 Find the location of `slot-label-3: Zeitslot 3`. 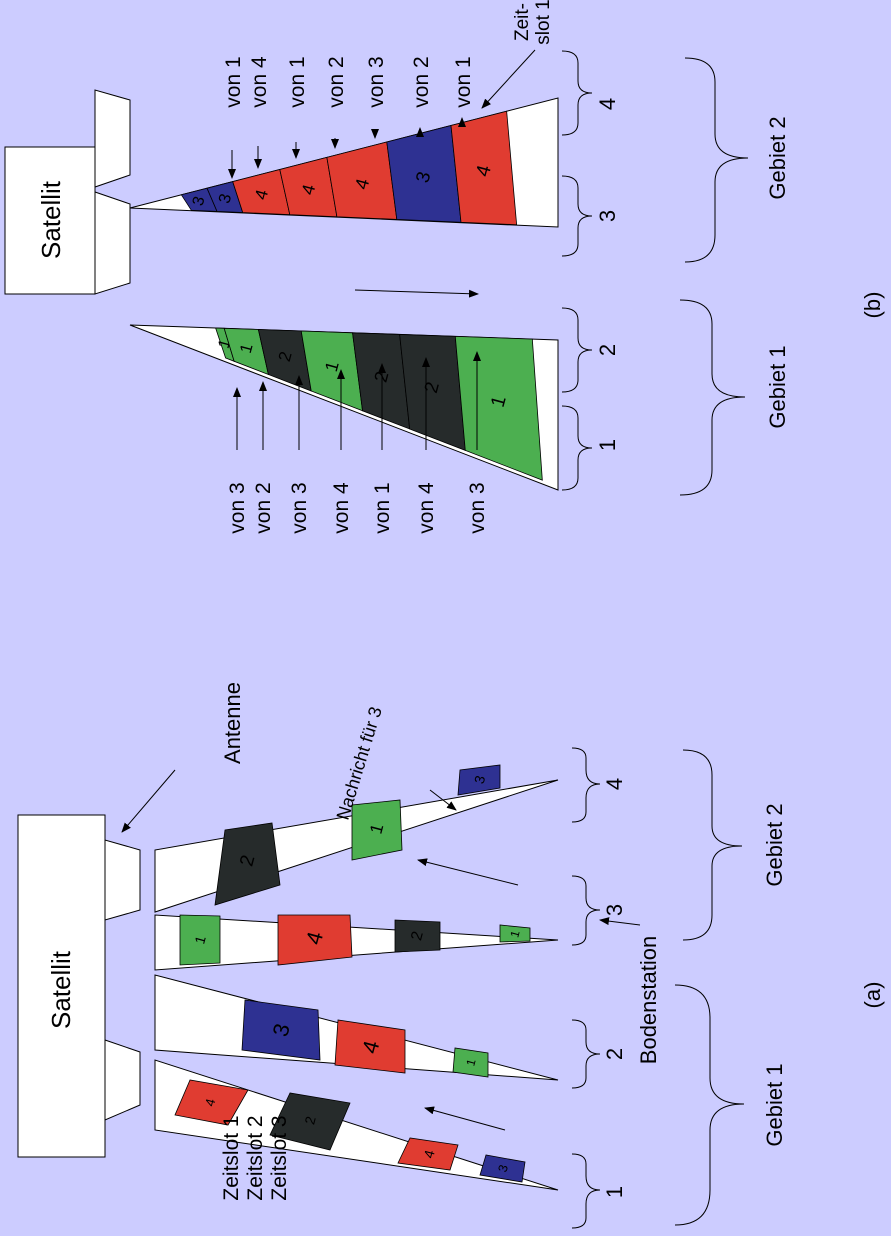

slot-label-3: Zeitslot 3 is located at coordinates (279, 1157).